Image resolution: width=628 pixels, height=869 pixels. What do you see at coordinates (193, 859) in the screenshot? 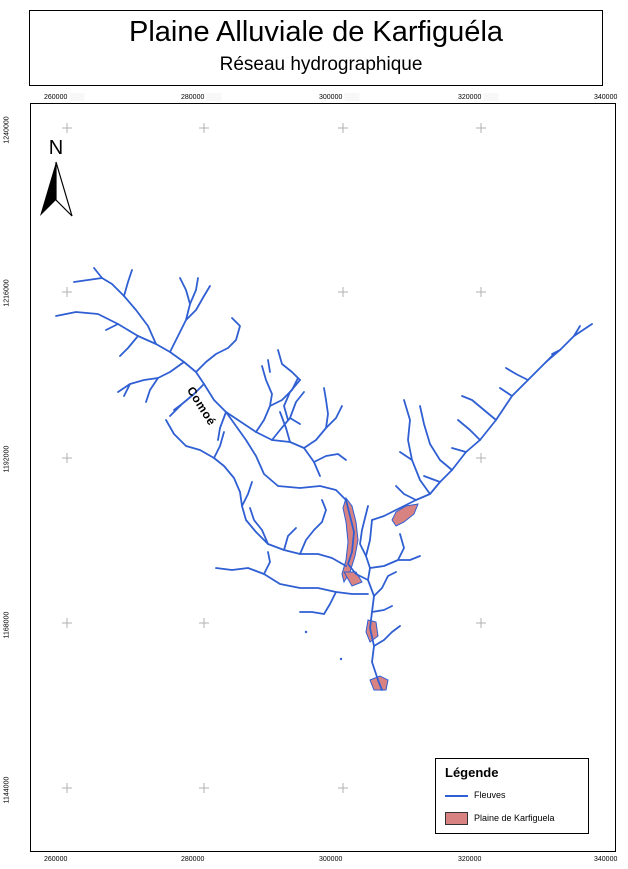
I see `x-tick-bottom-280000: 280000` at bounding box center [193, 859].